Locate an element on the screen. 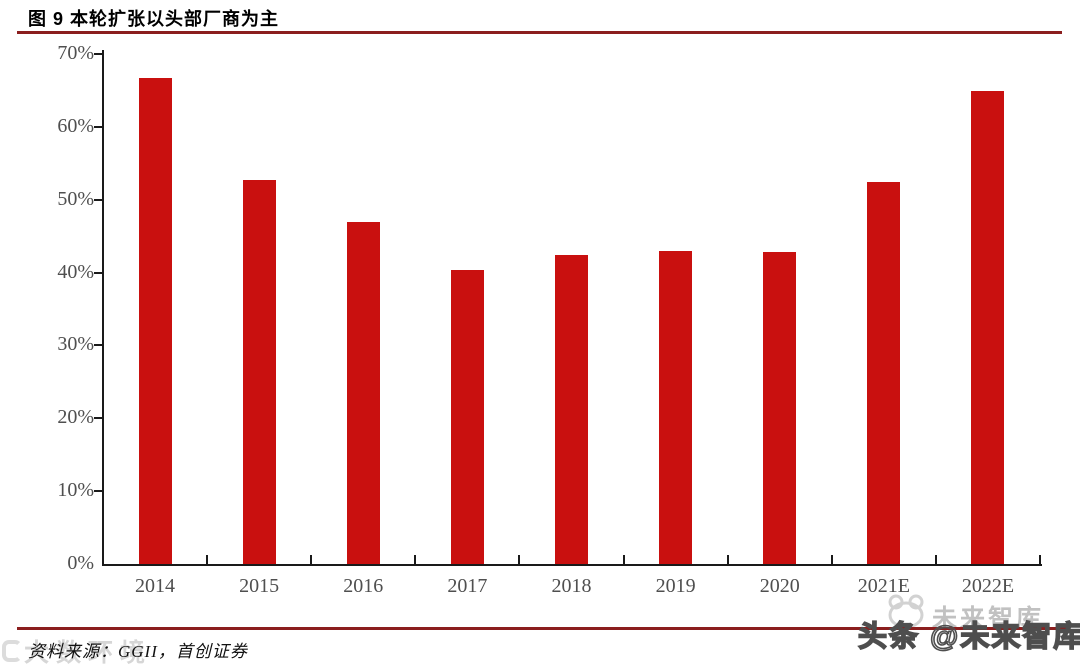 This screenshot has width=1080, height=667. corner-watermark: 大数环境 is located at coordinates (77, 650).